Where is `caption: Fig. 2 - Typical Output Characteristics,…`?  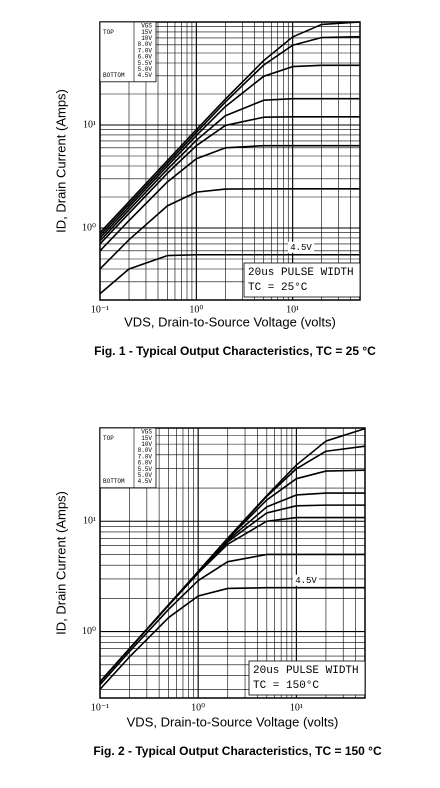
caption: Fig. 2 - Typical Output Characteristics,… is located at coordinates (237, 751).